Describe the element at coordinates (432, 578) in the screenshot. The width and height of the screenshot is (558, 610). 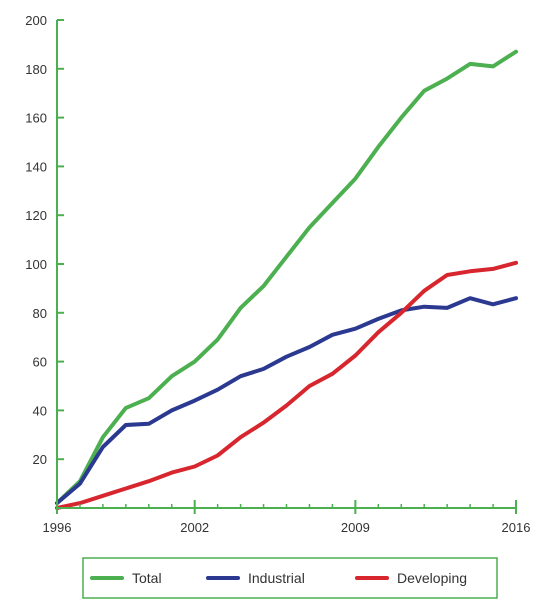
I see `legend-label-developing: Developing` at that location.